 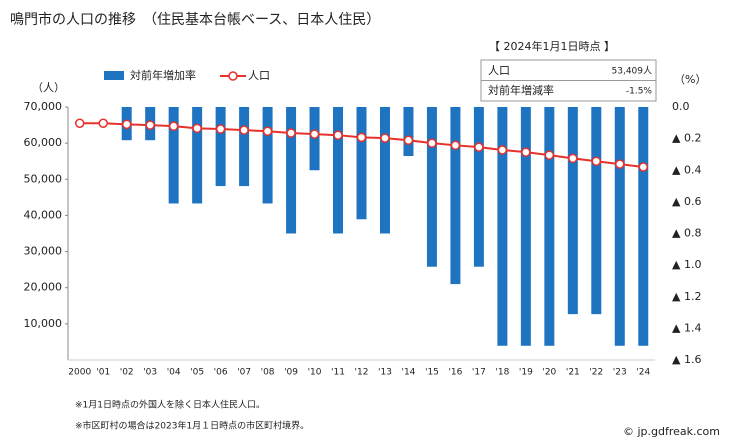 I want to click on y2-tick-label: ▲ 1.0, so click(x=686, y=264).